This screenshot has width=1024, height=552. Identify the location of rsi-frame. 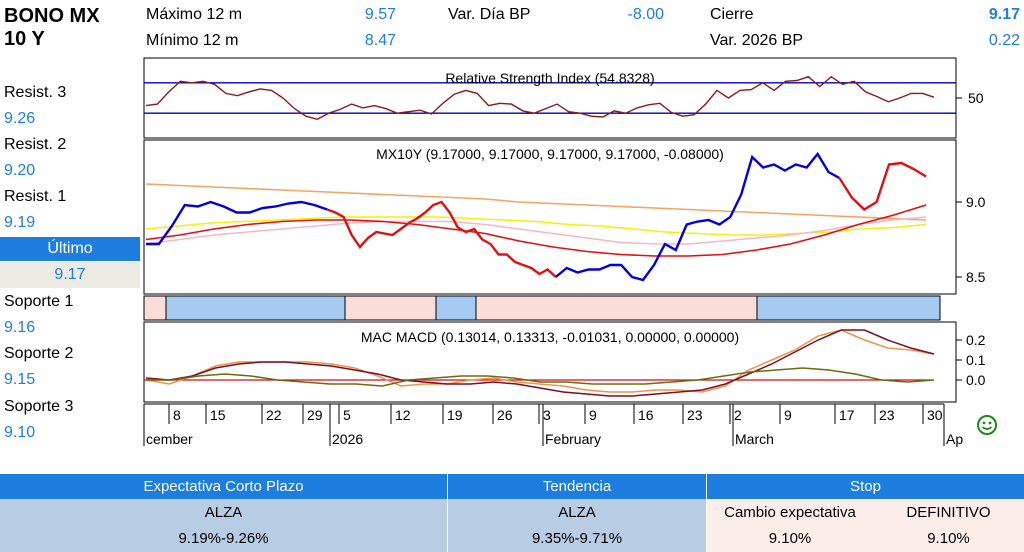
(550, 98).